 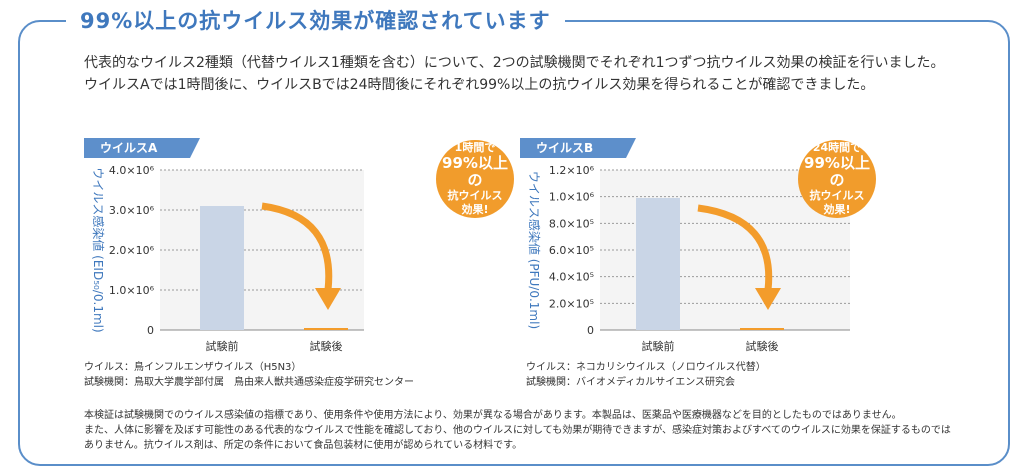 What do you see at coordinates (571, 277) in the screenshot?
I see `chart-b-tick-label-2: 4.0×10⁵` at bounding box center [571, 277].